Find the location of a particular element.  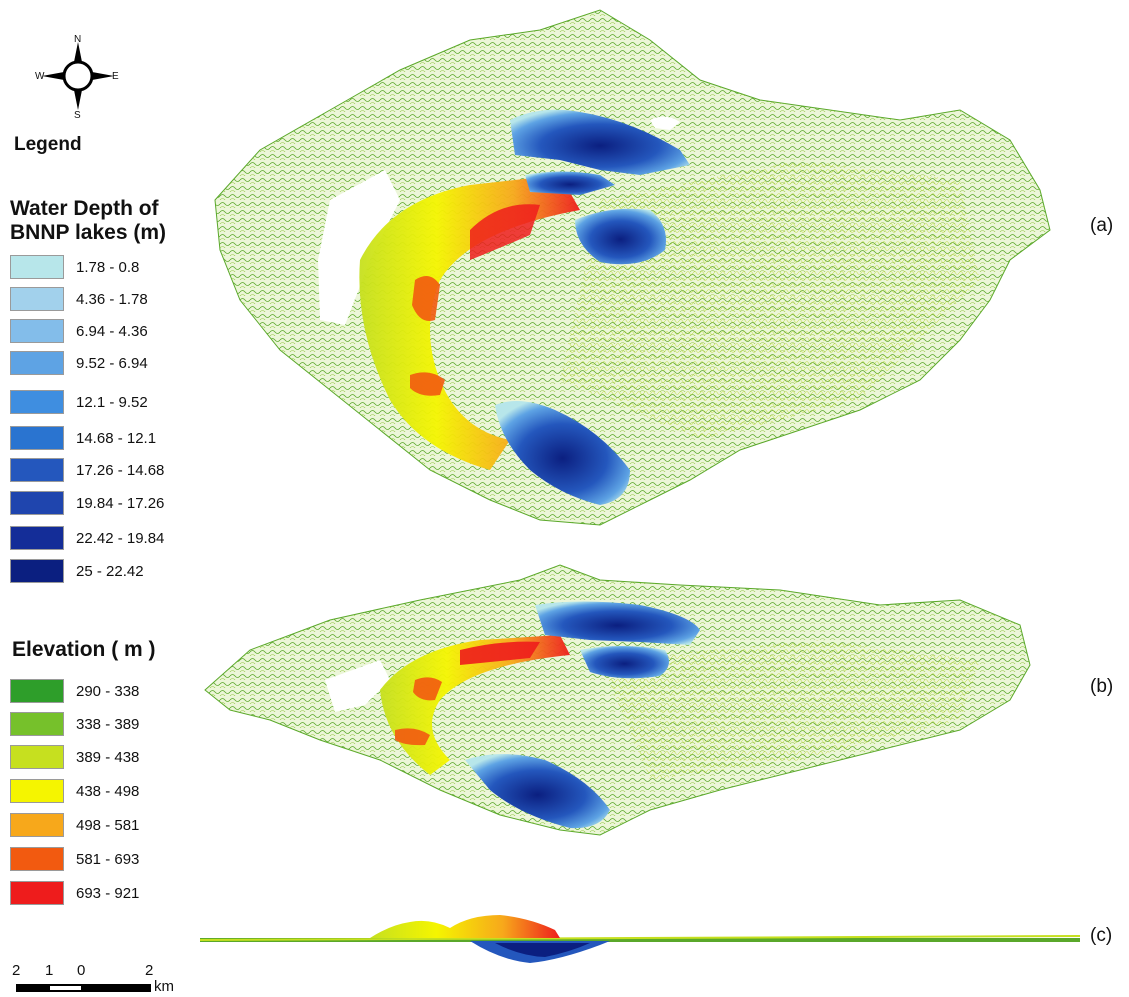

class-label: 17.26 - 14.68 is located at coordinates (120, 470).